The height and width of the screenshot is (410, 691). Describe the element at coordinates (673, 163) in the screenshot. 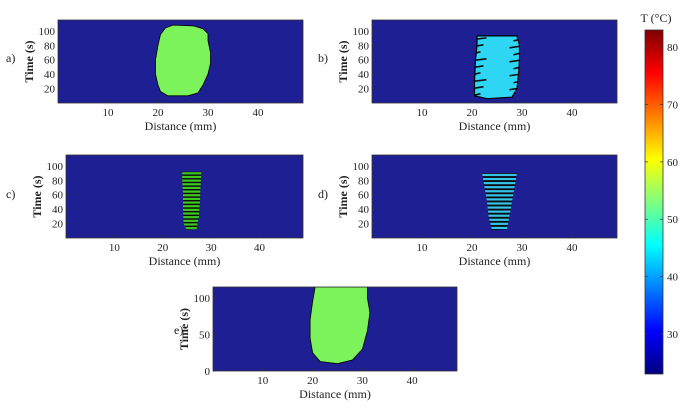

I see `colorbar-tick-label: 60` at that location.